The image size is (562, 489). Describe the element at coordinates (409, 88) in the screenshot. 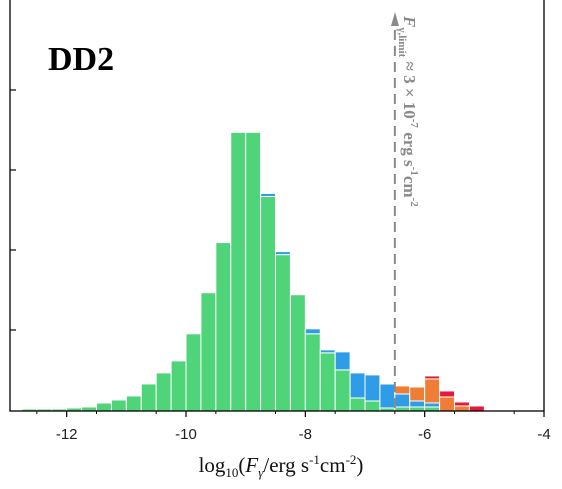

I see `limit-approx: ≈ 3 × 10` at that location.